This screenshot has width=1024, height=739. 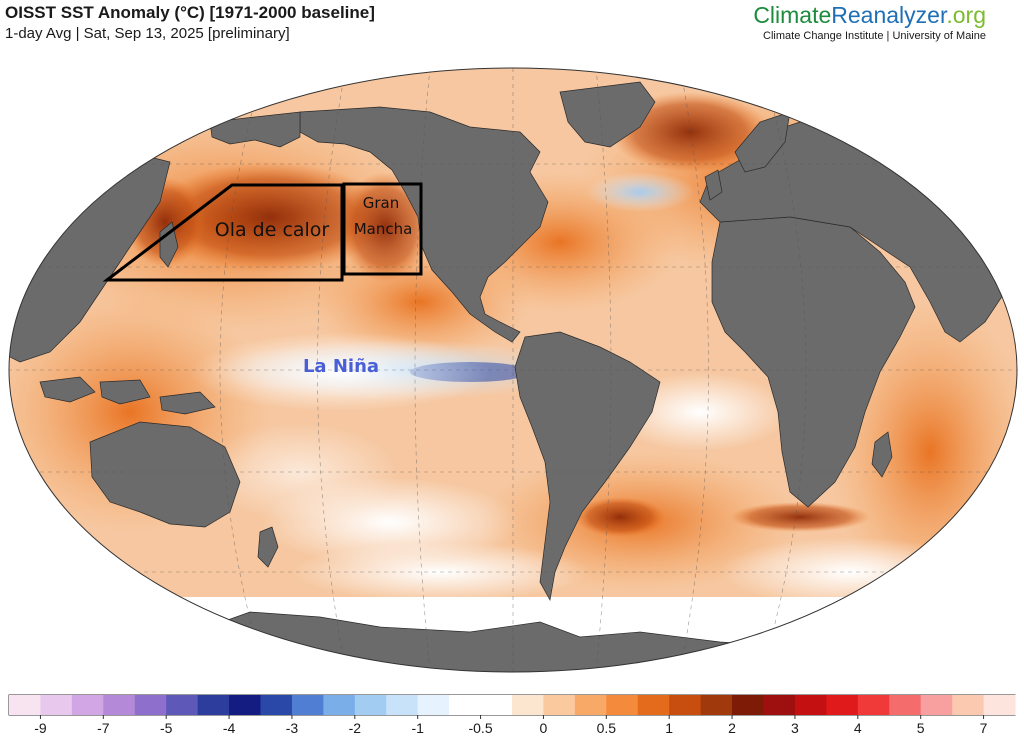 What do you see at coordinates (355, 728) in the screenshot?
I see `colorbar-tick-label: -2` at bounding box center [355, 728].